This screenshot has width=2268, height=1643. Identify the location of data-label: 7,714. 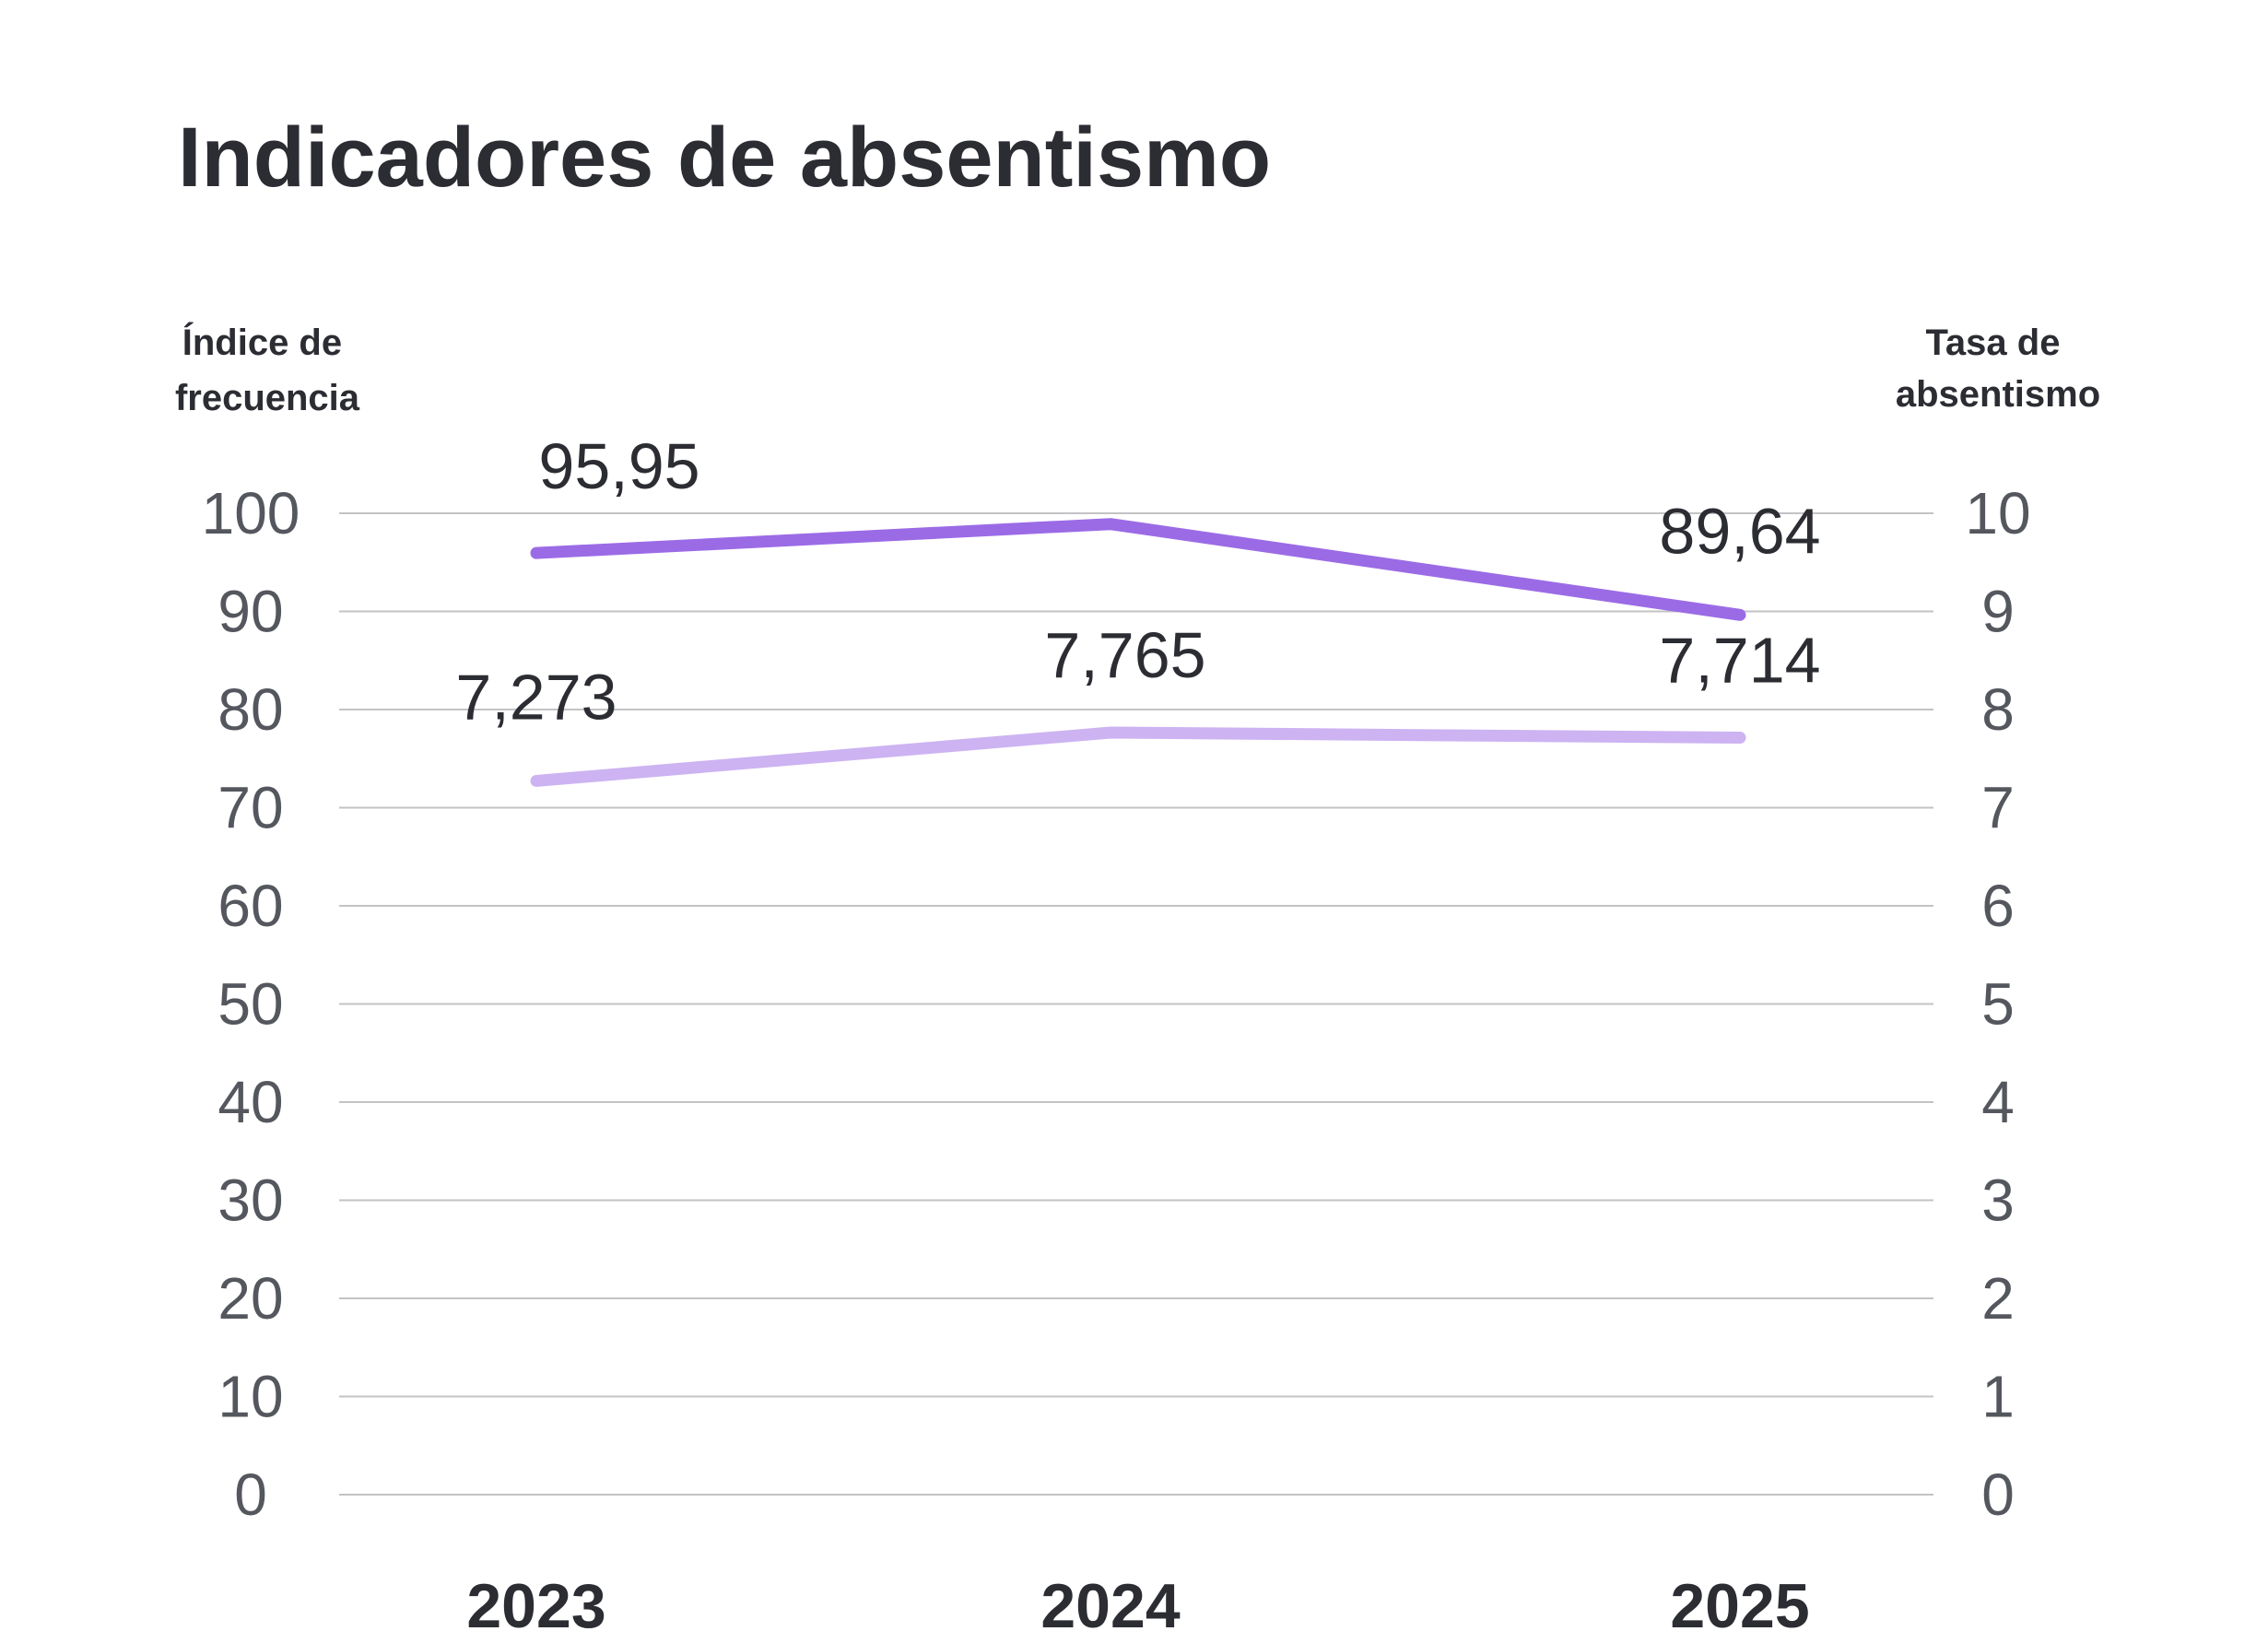
(1739, 660).